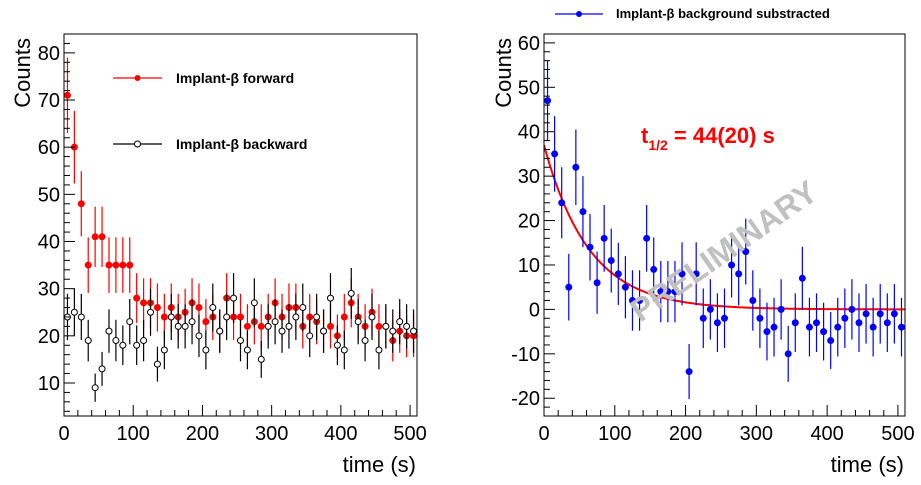  I want to click on left-y-tick-label: 60, so click(49, 148).